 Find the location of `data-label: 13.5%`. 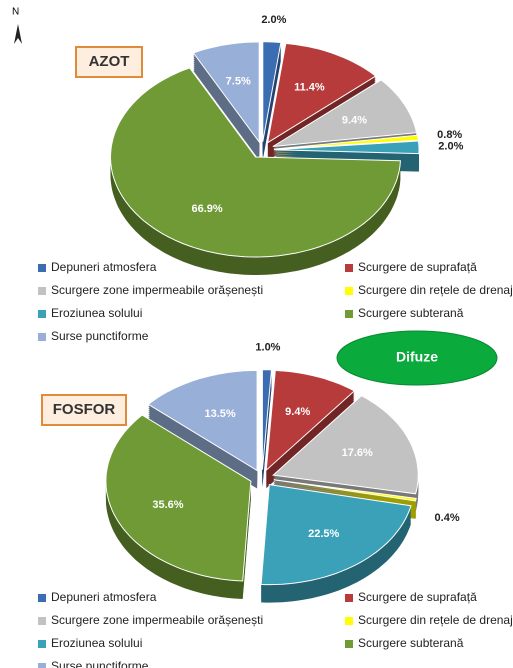

data-label: 13.5% is located at coordinates (219, 414).